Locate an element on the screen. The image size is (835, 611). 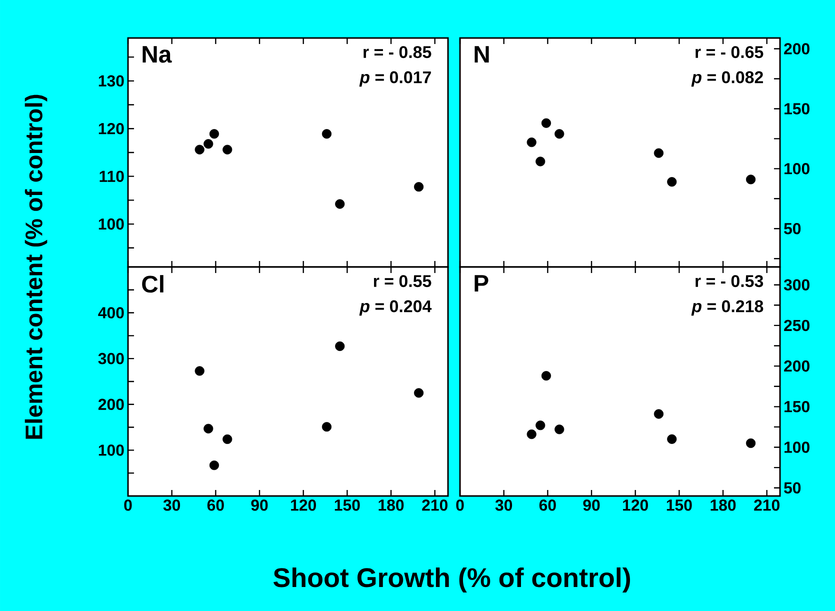
chart-title: N is located at coordinates (481, 54).